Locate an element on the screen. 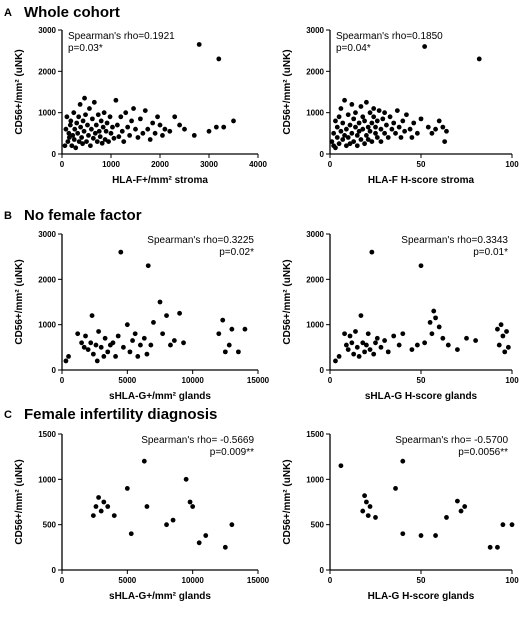 This screenshot has width=520, height=624. p-value-label: p=0.0056** is located at coordinates (483, 452).